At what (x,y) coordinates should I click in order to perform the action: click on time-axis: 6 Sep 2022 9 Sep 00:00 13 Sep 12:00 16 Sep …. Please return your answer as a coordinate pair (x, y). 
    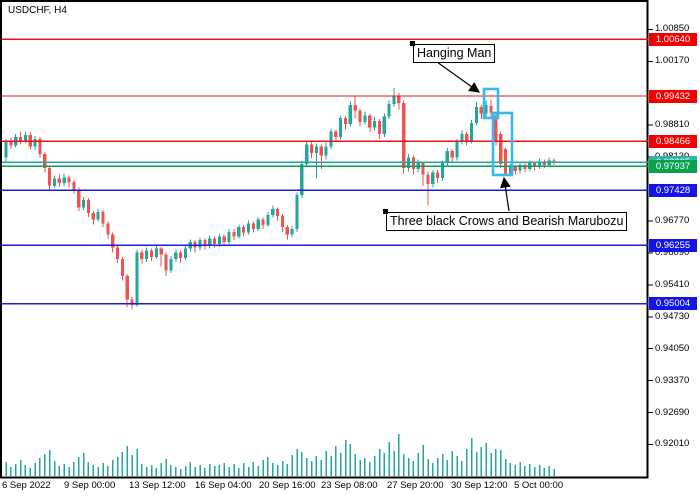
    Looking at the image, I should click on (350, 488).